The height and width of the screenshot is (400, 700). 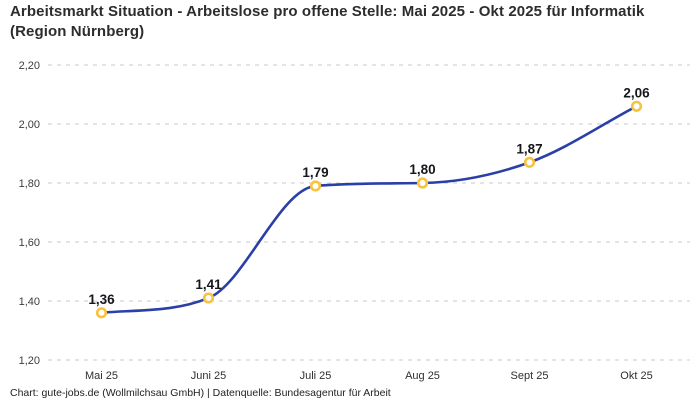 I want to click on y-axis-tick-label: 2,20, so click(x=29, y=66).